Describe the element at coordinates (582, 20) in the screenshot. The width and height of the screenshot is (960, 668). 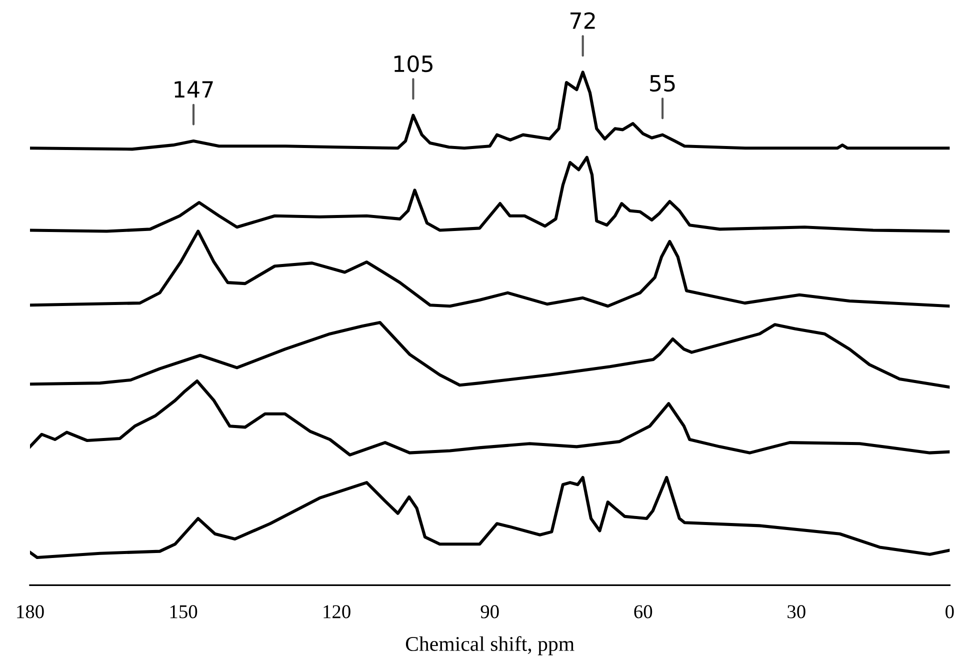
I see `annotation: 72` at that location.